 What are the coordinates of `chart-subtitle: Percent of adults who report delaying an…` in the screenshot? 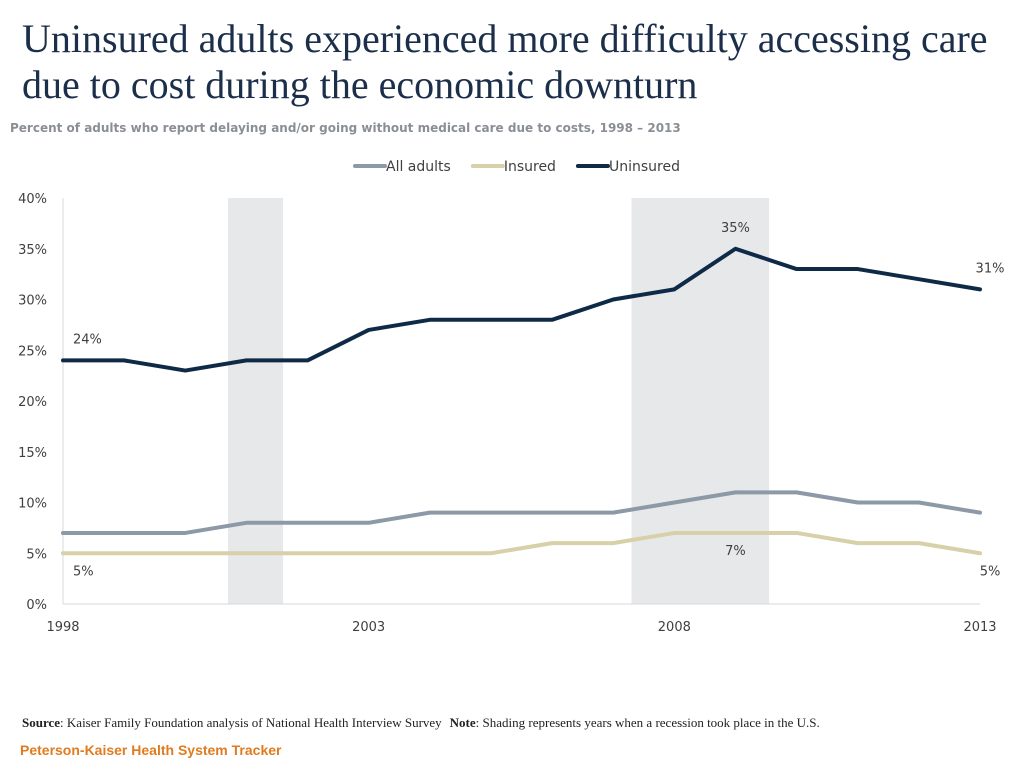 It's located at (345, 128).